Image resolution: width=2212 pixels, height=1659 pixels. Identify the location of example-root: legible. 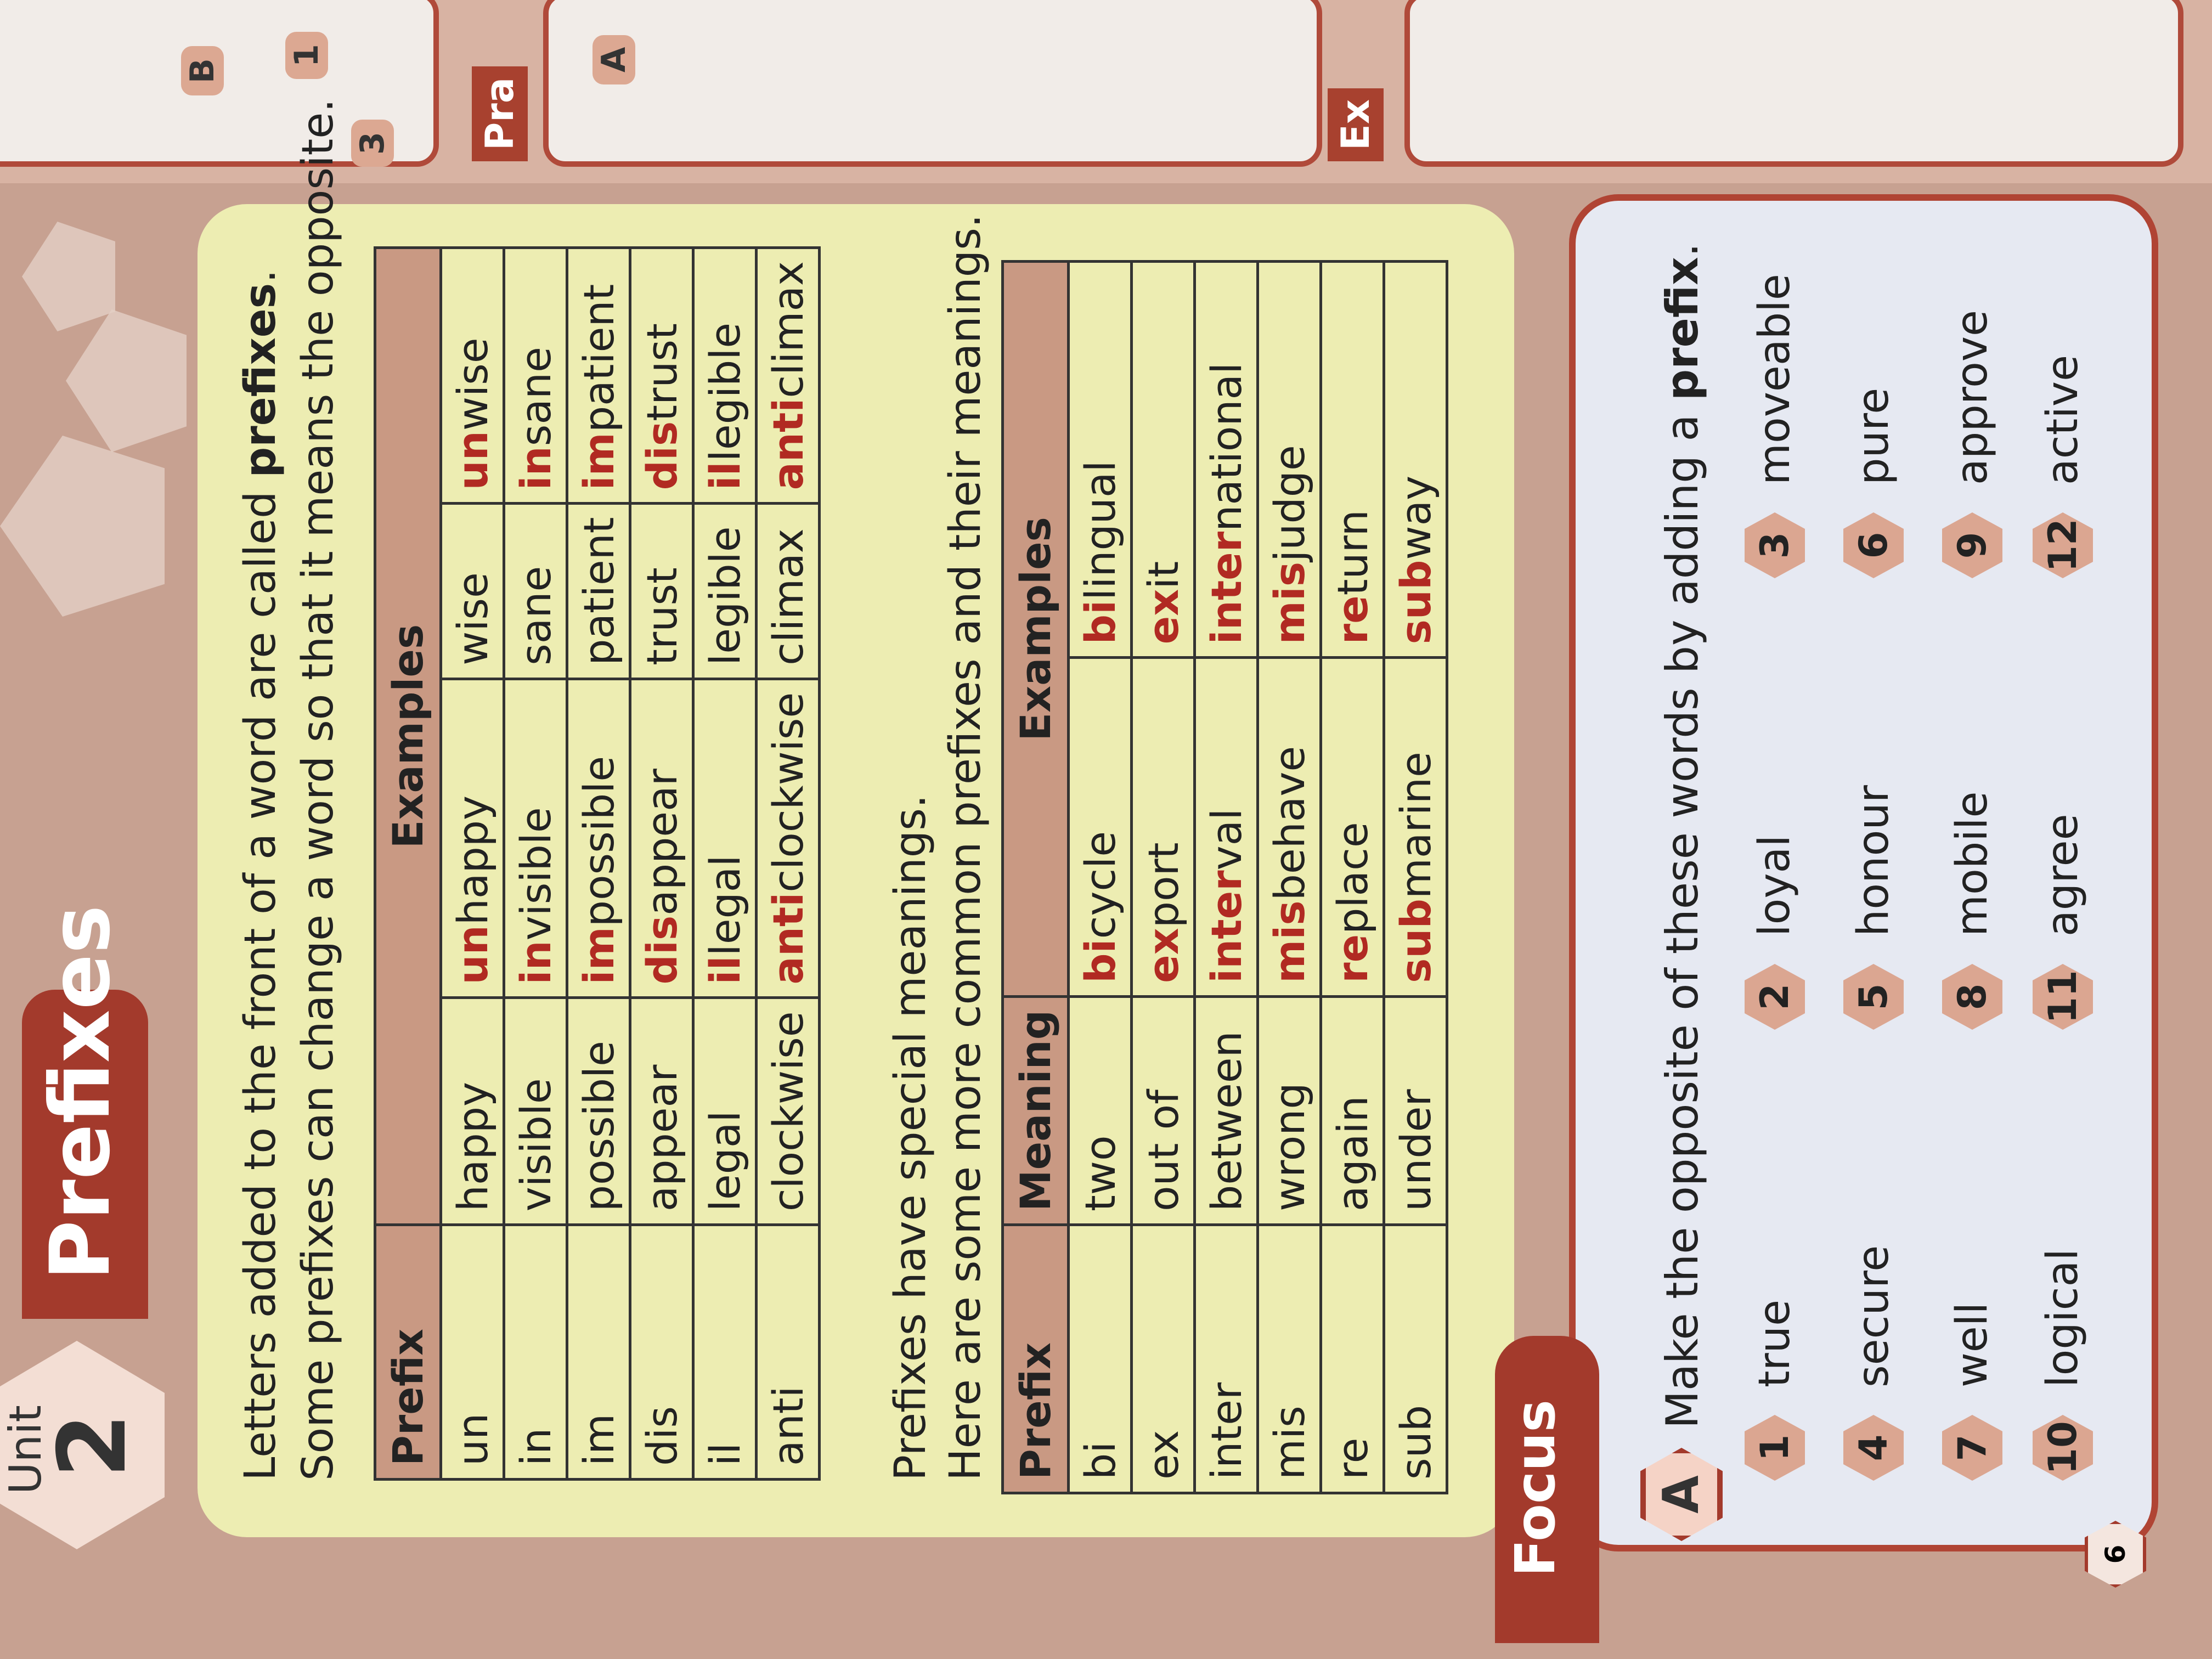
(725, 392).